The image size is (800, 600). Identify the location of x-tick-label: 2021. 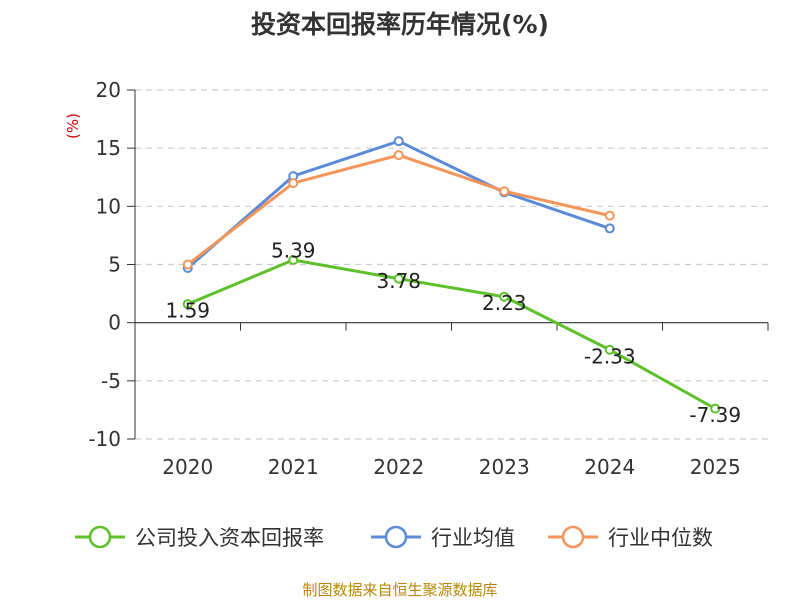
(293, 467).